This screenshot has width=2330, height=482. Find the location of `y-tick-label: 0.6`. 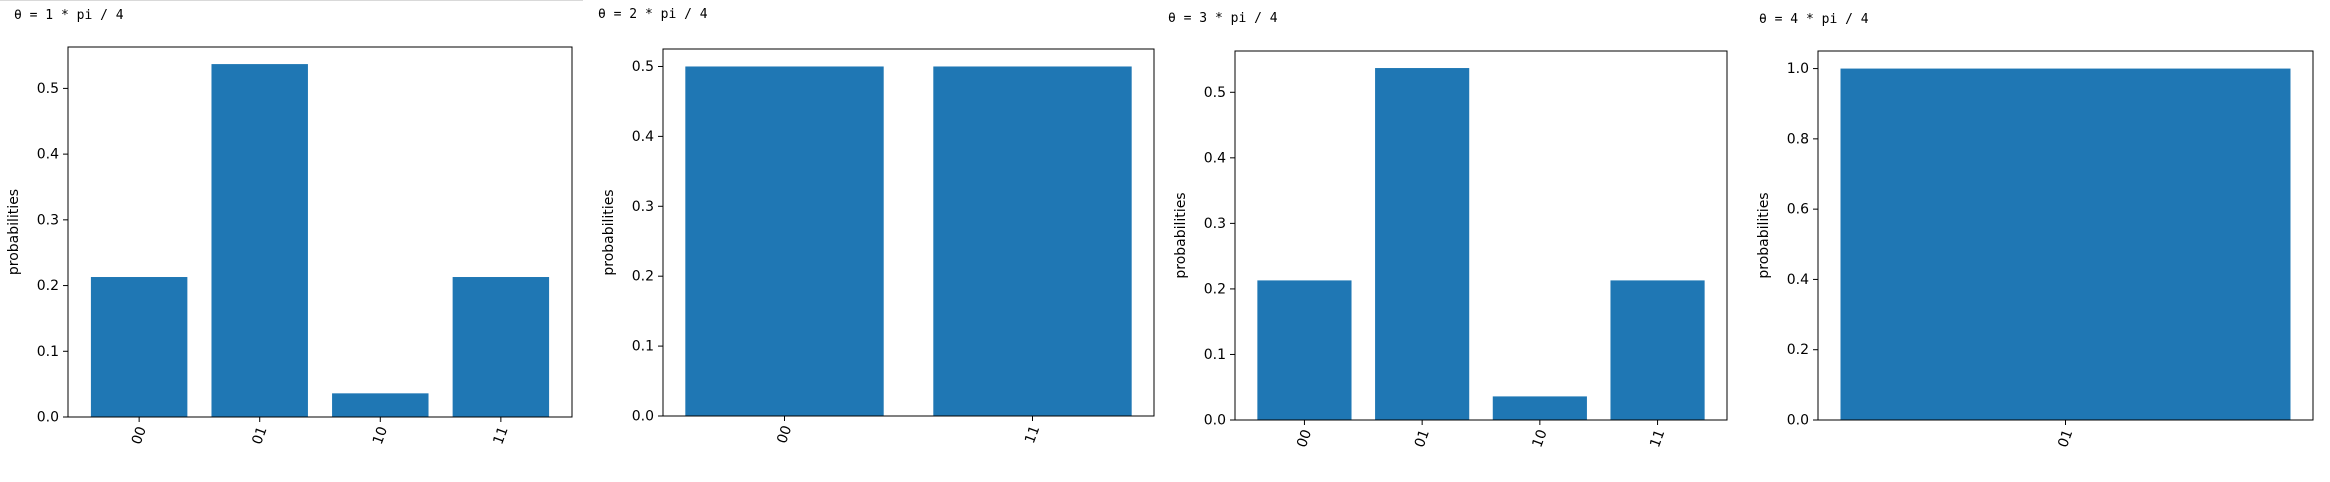

y-tick-label: 0.6 is located at coordinates (1798, 210).